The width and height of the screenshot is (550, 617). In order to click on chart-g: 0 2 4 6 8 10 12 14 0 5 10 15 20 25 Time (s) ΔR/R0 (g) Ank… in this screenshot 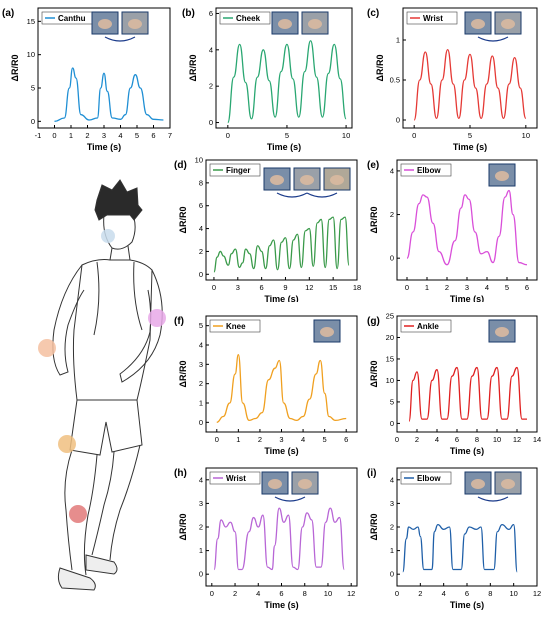, I will do `click(454, 384)`.